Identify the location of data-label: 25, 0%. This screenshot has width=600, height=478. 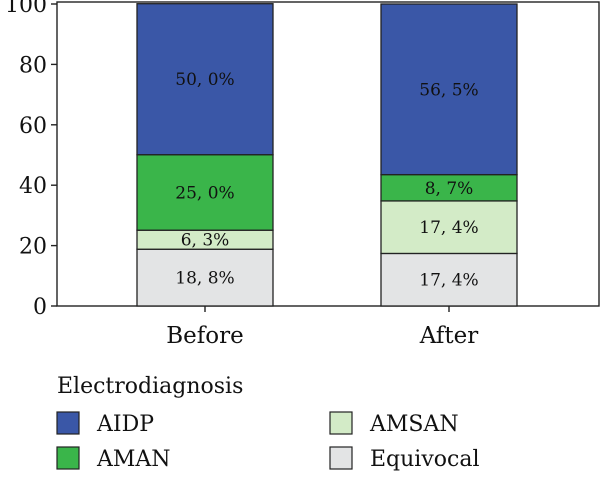
(204, 193).